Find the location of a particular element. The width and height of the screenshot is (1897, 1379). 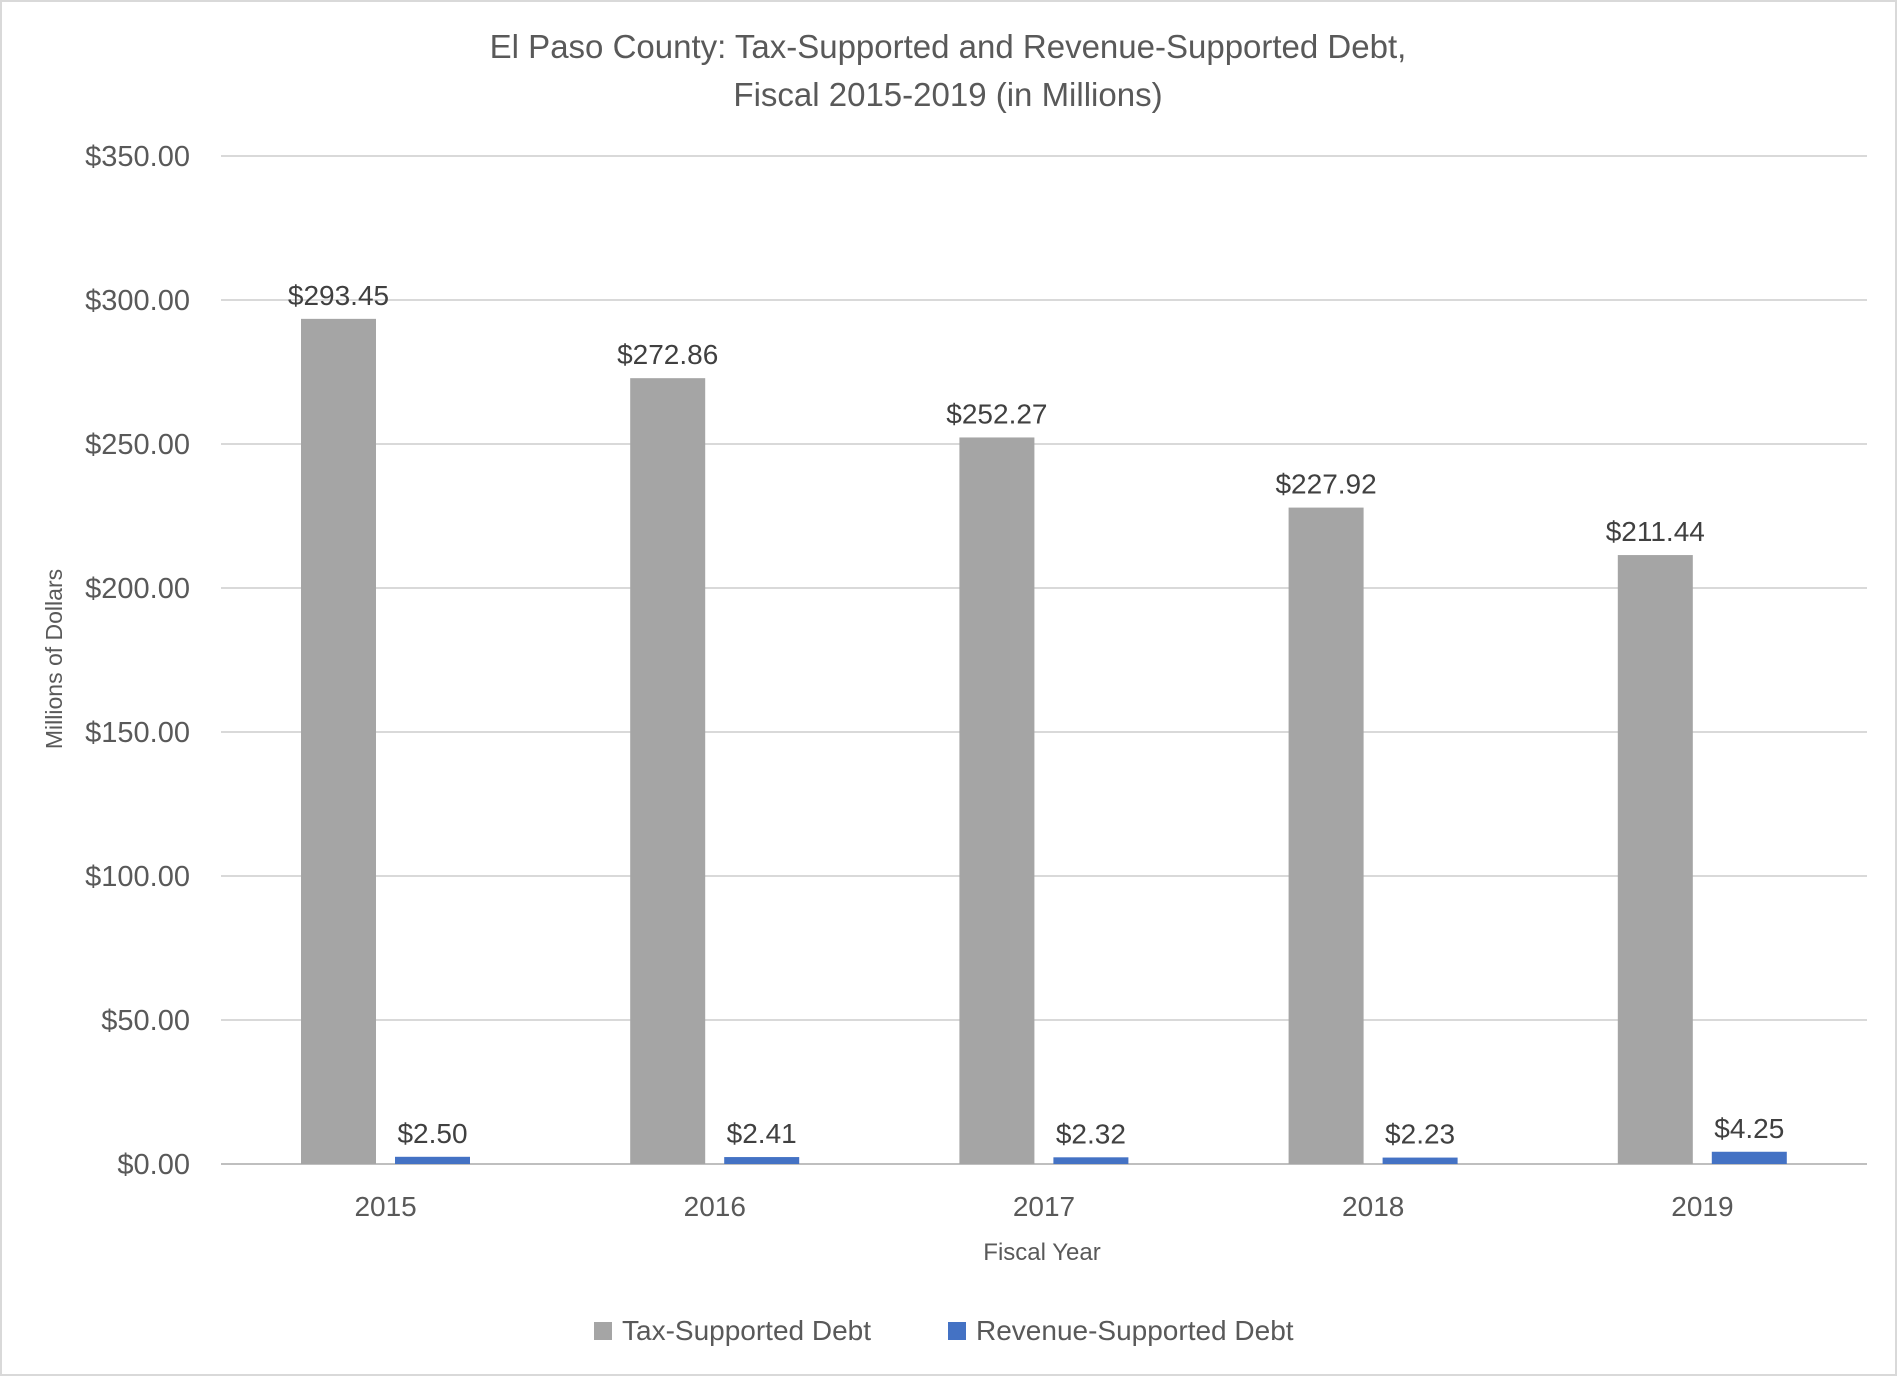

data-label: $2.23 is located at coordinates (1420, 1134).